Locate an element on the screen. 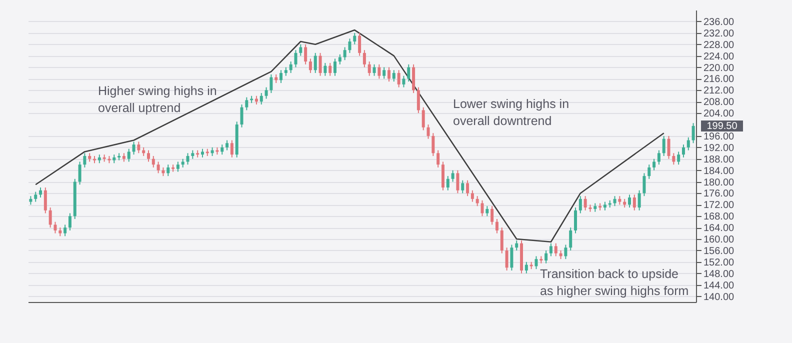 This screenshot has height=343, width=792. y-tick-label: 224.00 is located at coordinates (719, 56).